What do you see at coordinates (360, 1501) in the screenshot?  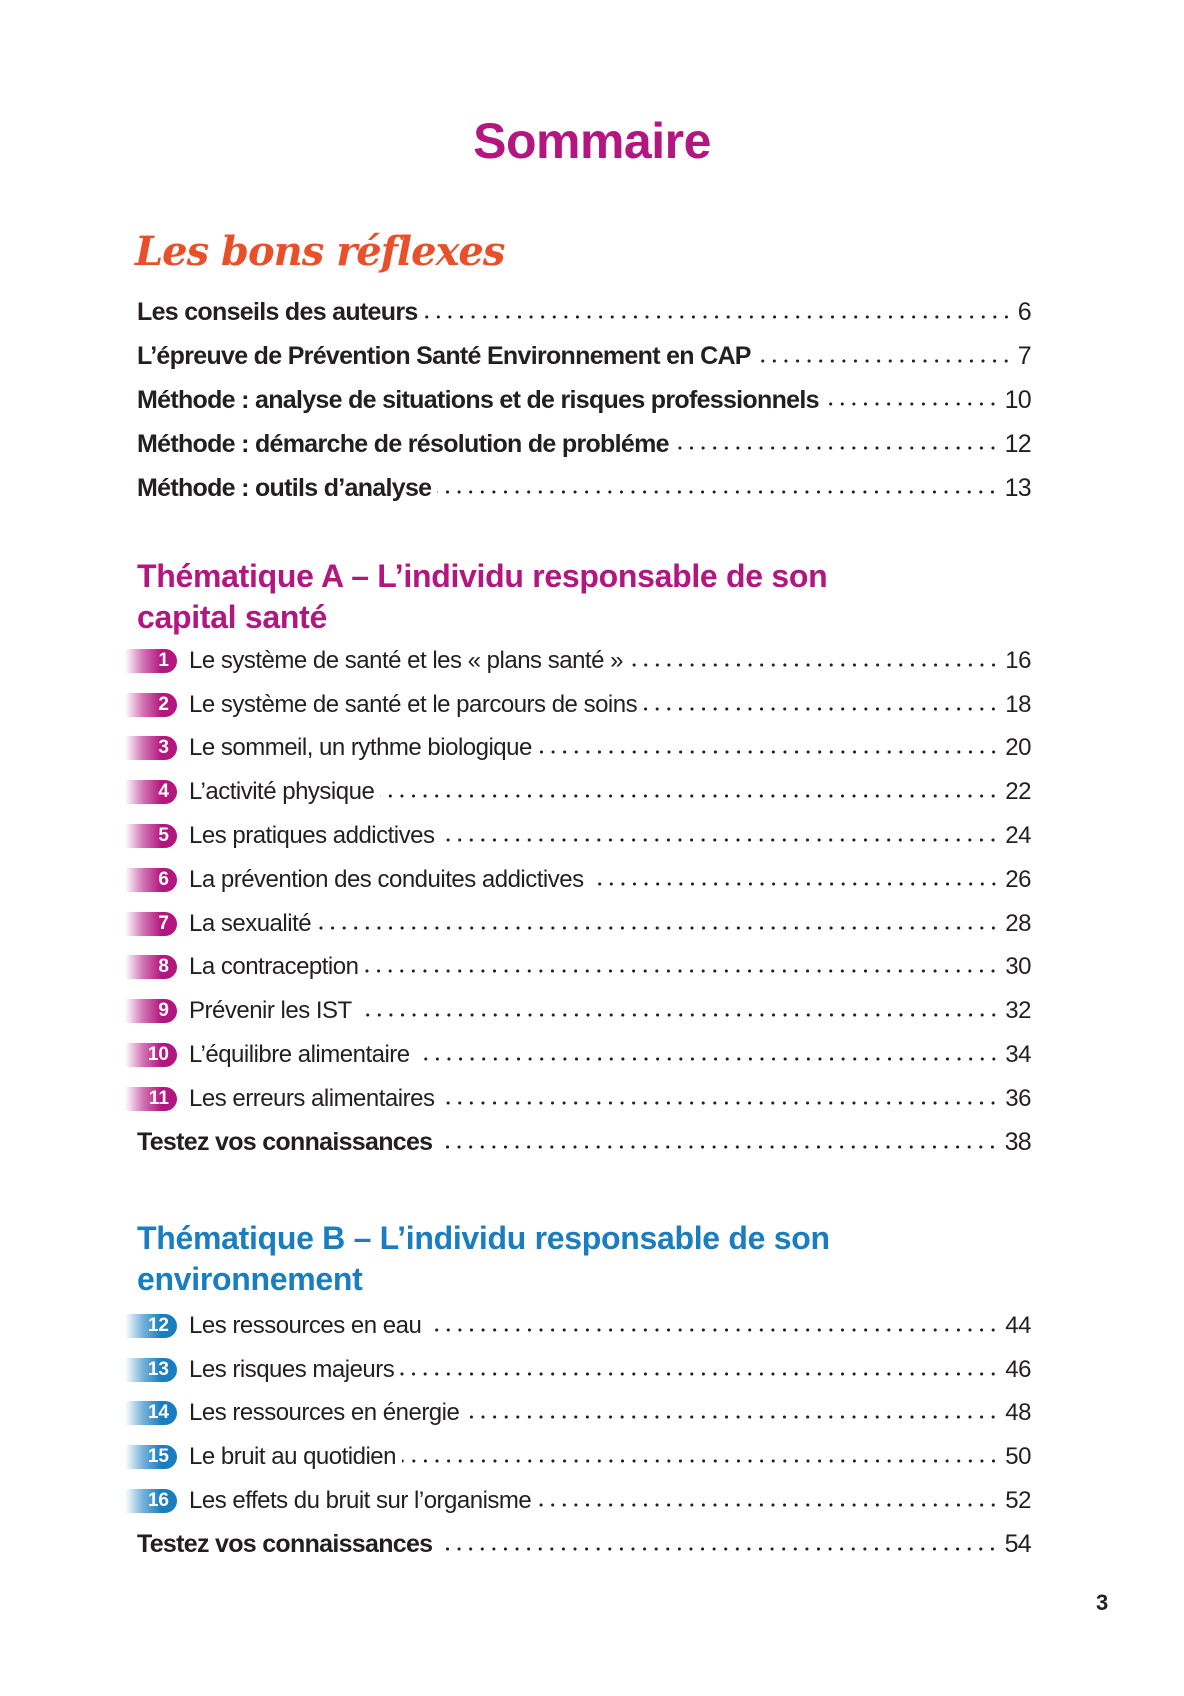 I see `chapter-title: Les effets du bruit sur l’organisme` at bounding box center [360, 1501].